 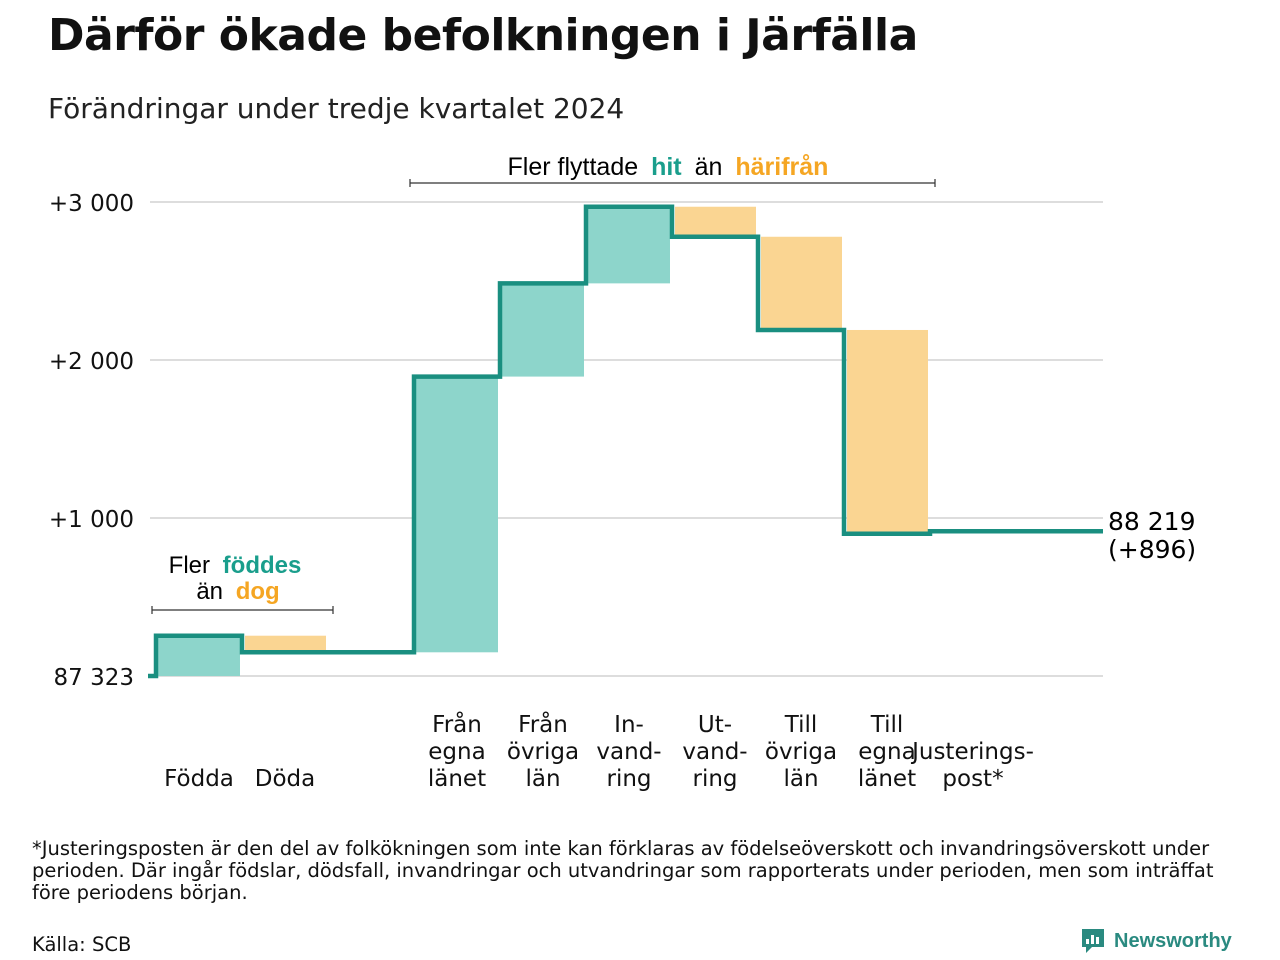 I want to click on x-axis-label: Ut-, so click(x=715, y=725).